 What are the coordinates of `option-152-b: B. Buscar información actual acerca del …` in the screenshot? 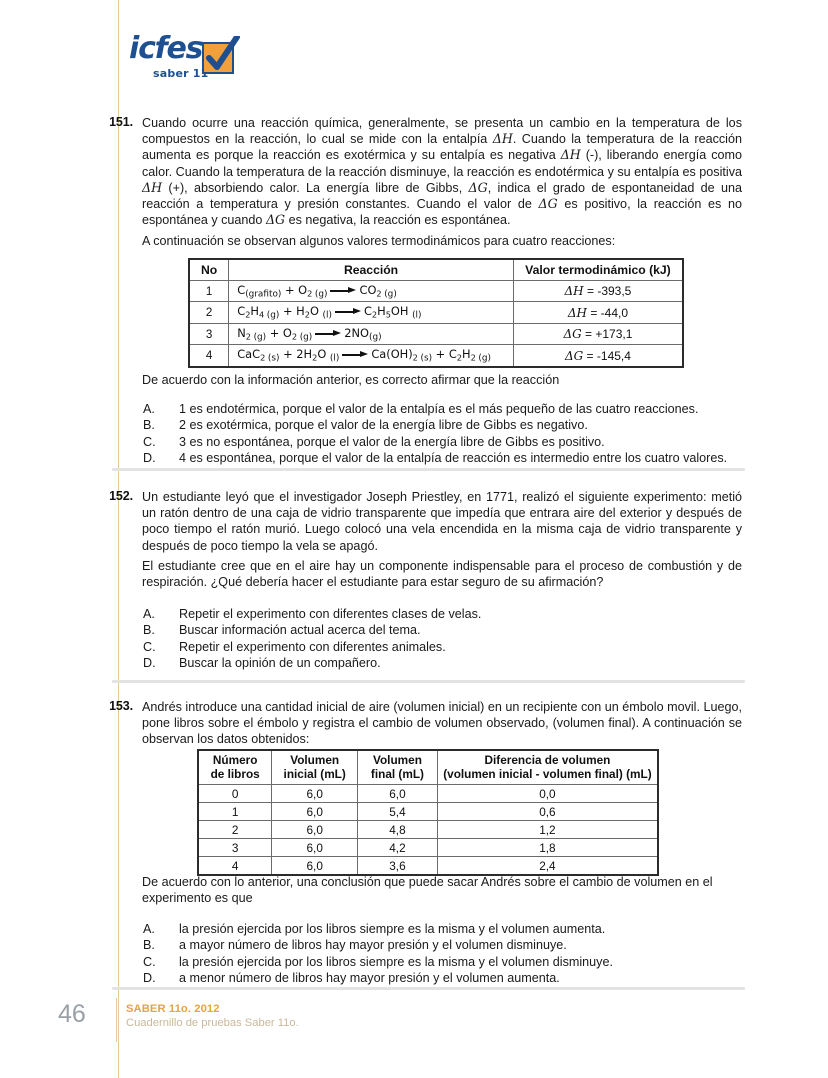 It's located at (443, 630).